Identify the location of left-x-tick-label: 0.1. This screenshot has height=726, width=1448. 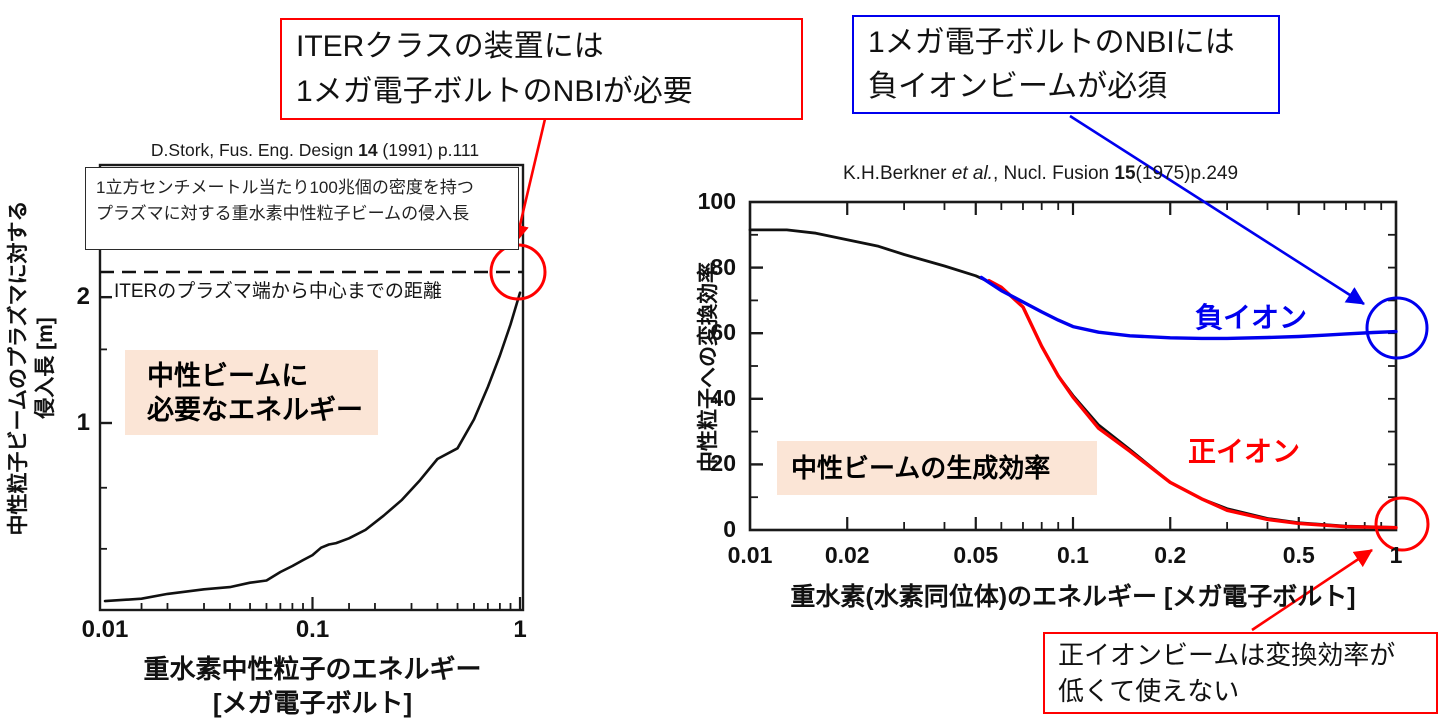
(312, 629).